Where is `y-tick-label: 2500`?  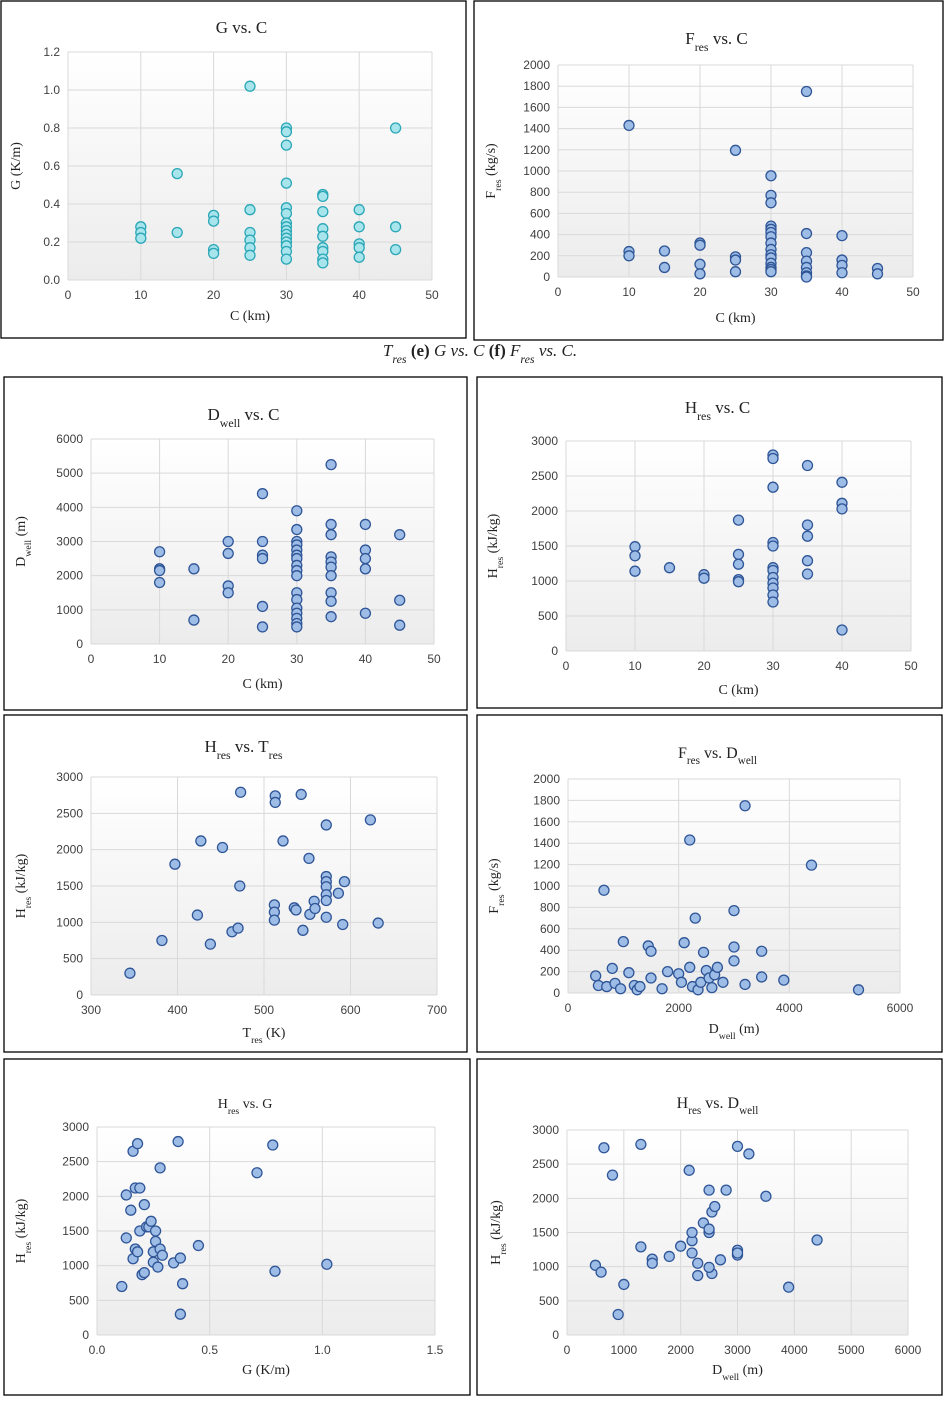
y-tick-label: 2500 is located at coordinates (545, 1164).